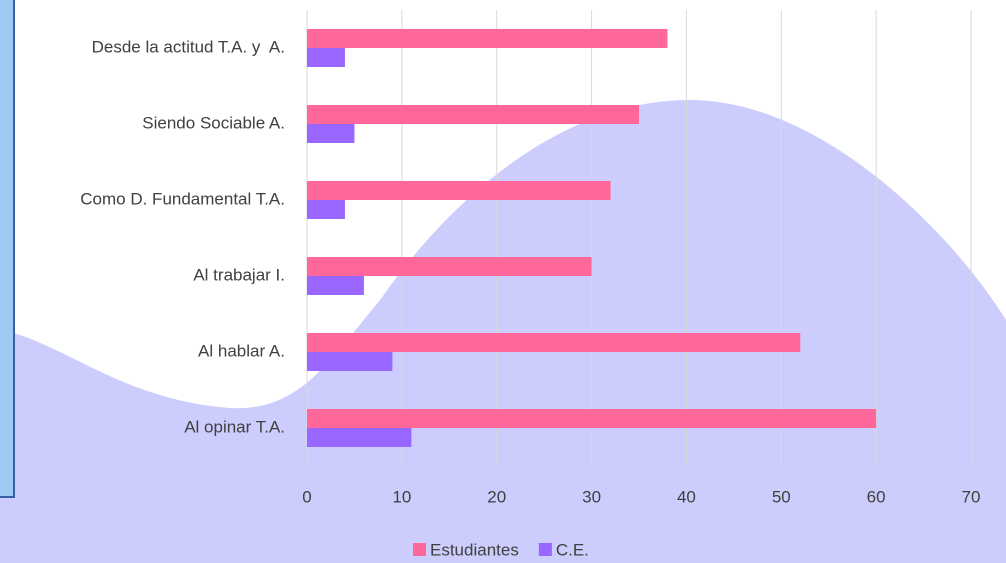 The width and height of the screenshot is (1006, 563). Describe the element at coordinates (7, 249) in the screenshot. I see `side-panel` at that location.